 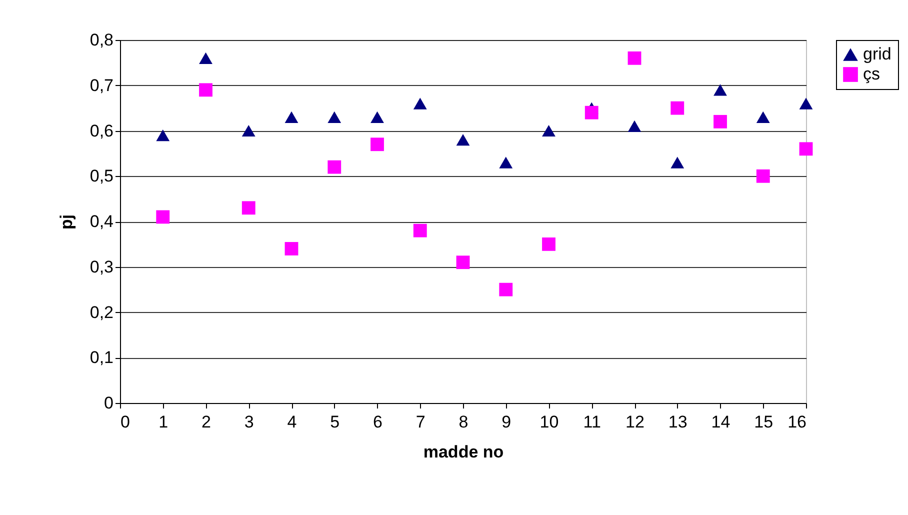 What do you see at coordinates (102, 130) in the screenshot?
I see `y-tick-label: 0,6` at bounding box center [102, 130].